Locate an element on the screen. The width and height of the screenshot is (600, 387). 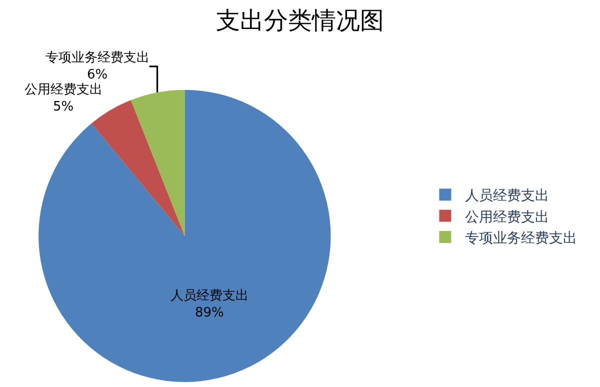
legend-label: 专项业务经费支出 is located at coordinates (521, 238).